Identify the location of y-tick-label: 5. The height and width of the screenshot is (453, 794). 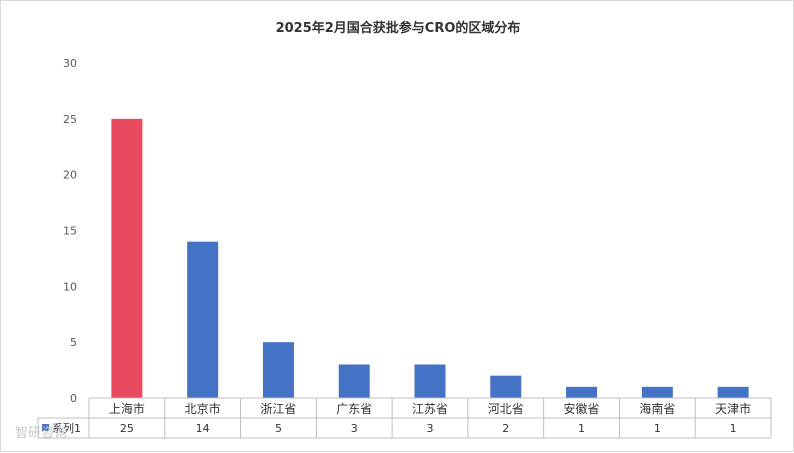
(73, 342).